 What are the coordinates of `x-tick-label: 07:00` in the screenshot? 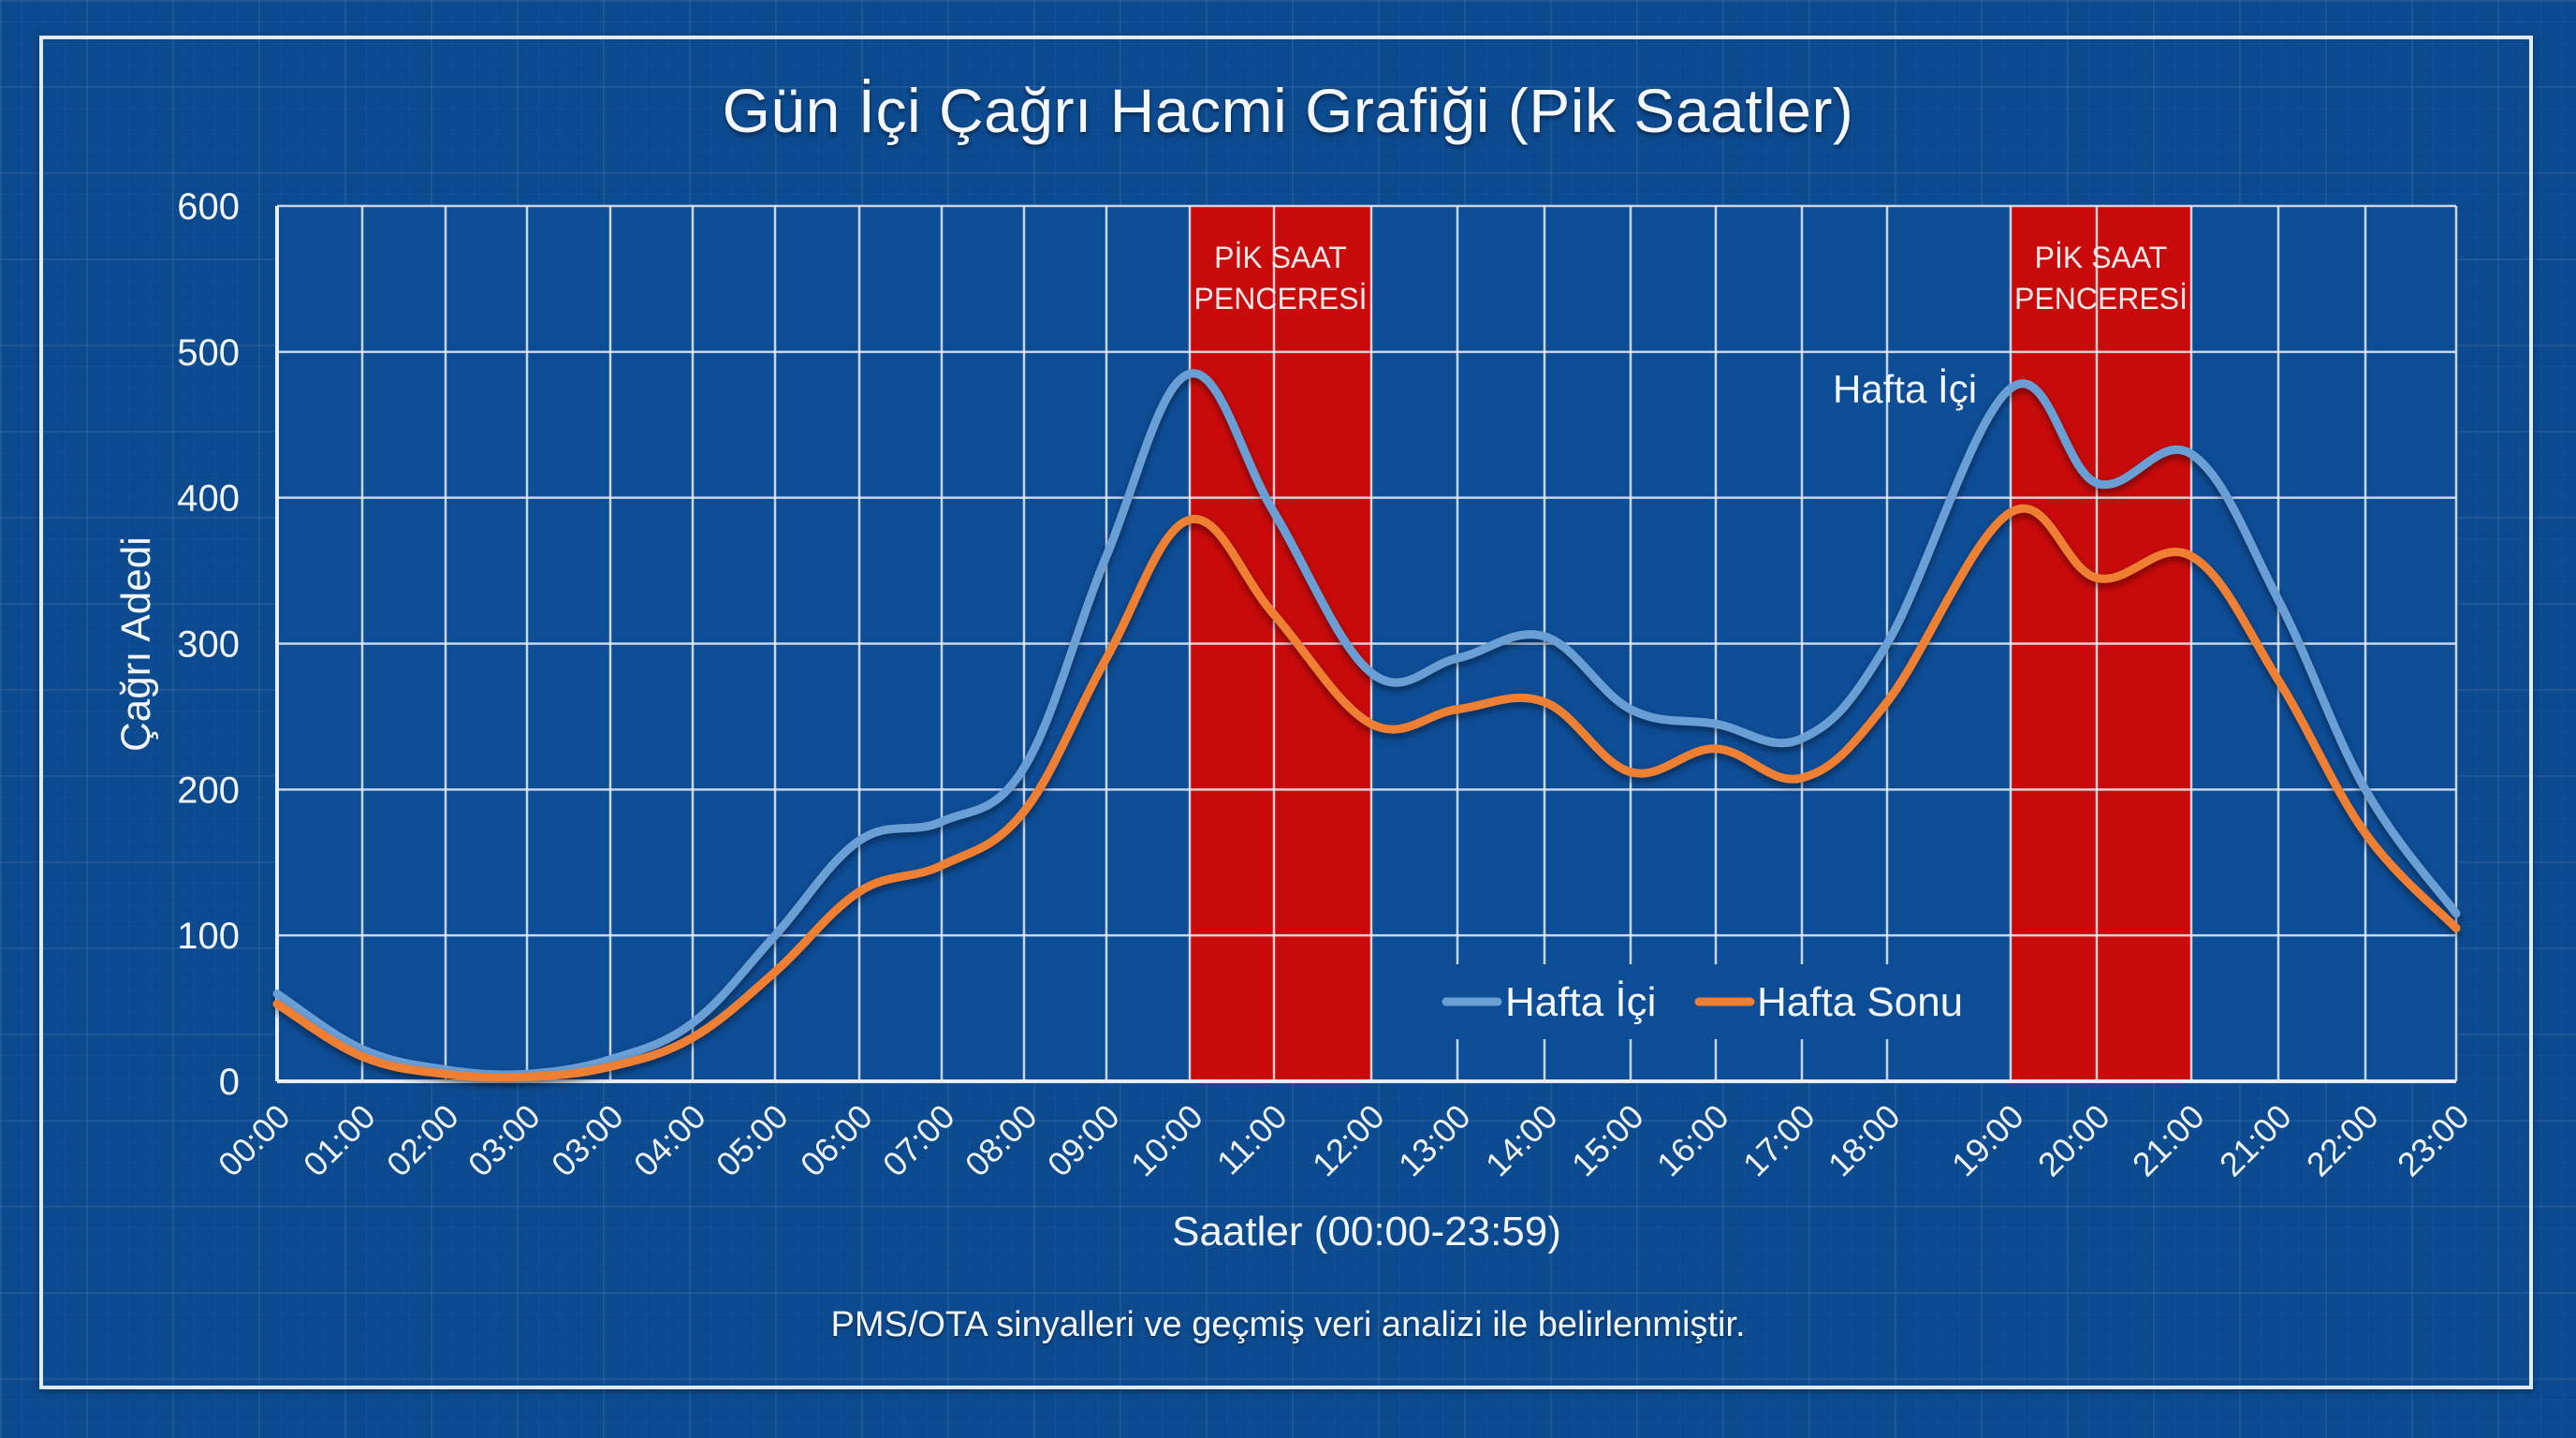 It's located at (918, 1140).